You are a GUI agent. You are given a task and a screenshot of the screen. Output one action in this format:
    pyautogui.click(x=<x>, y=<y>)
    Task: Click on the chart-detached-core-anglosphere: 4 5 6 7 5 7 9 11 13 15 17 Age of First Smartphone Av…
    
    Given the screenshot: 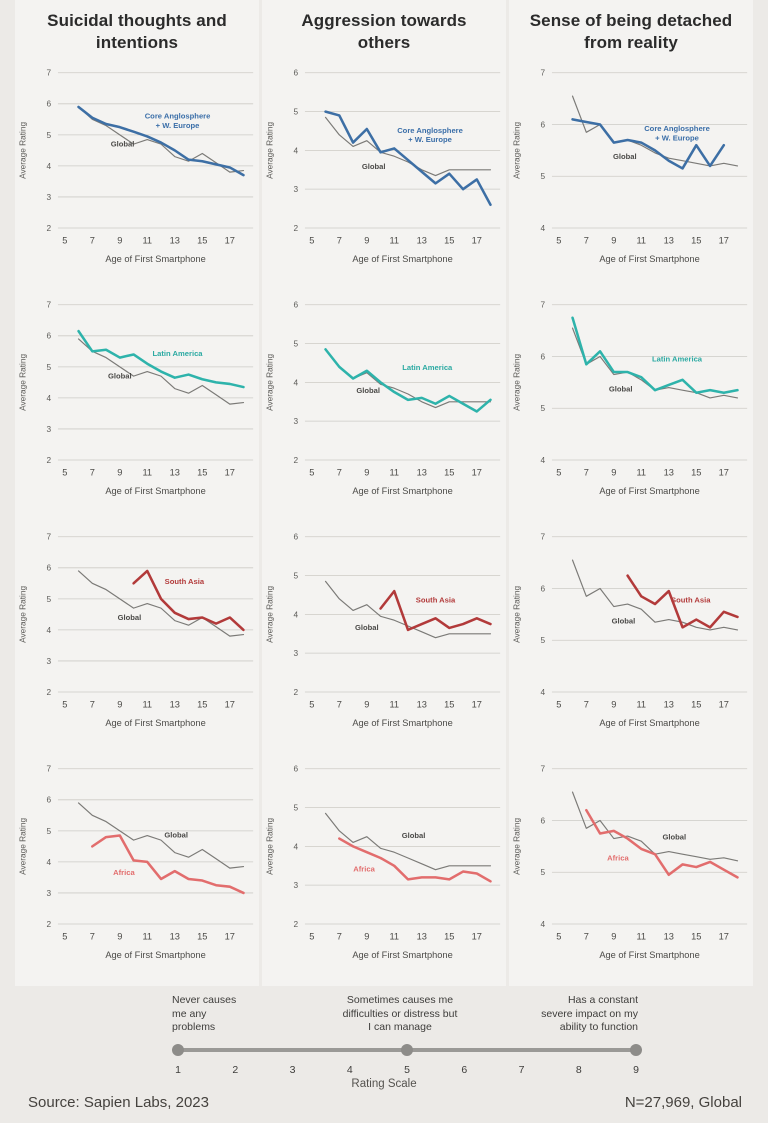 What is the action you would take?
    pyautogui.click(x=631, y=174)
    